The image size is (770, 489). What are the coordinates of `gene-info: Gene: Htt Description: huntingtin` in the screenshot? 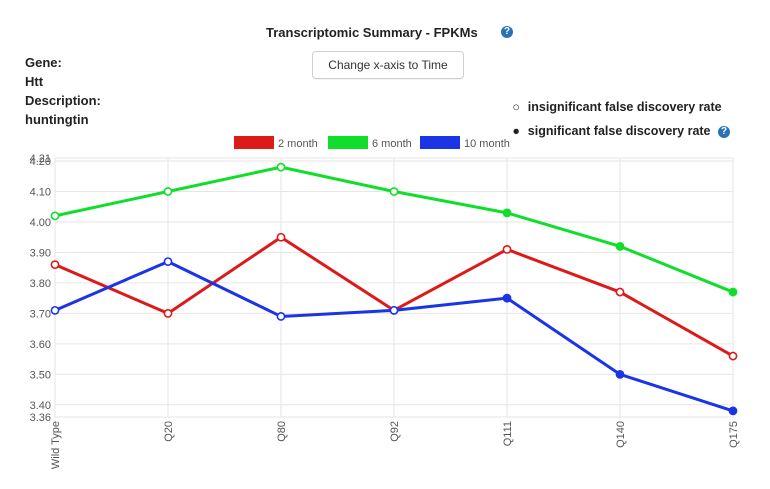 It's located at (63, 91).